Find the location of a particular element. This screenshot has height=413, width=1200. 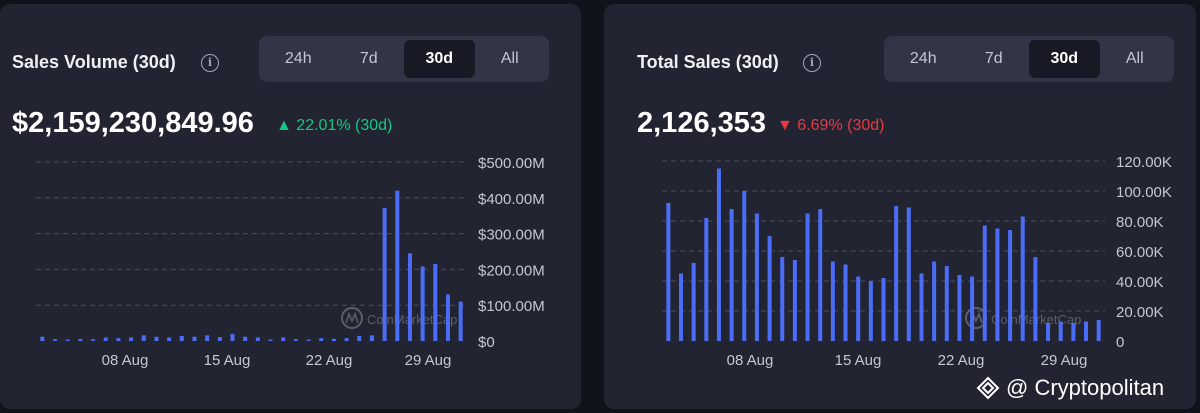

total-sales-value: 2,126,353 is located at coordinates (702, 123).